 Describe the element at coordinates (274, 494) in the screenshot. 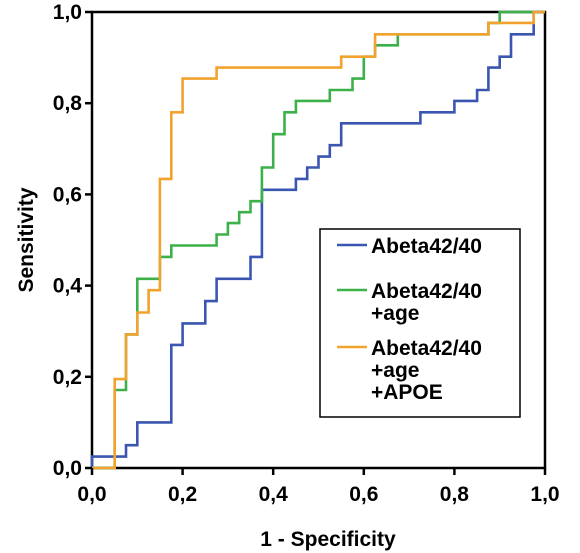

I see `x-tick-label: 0,4` at that location.